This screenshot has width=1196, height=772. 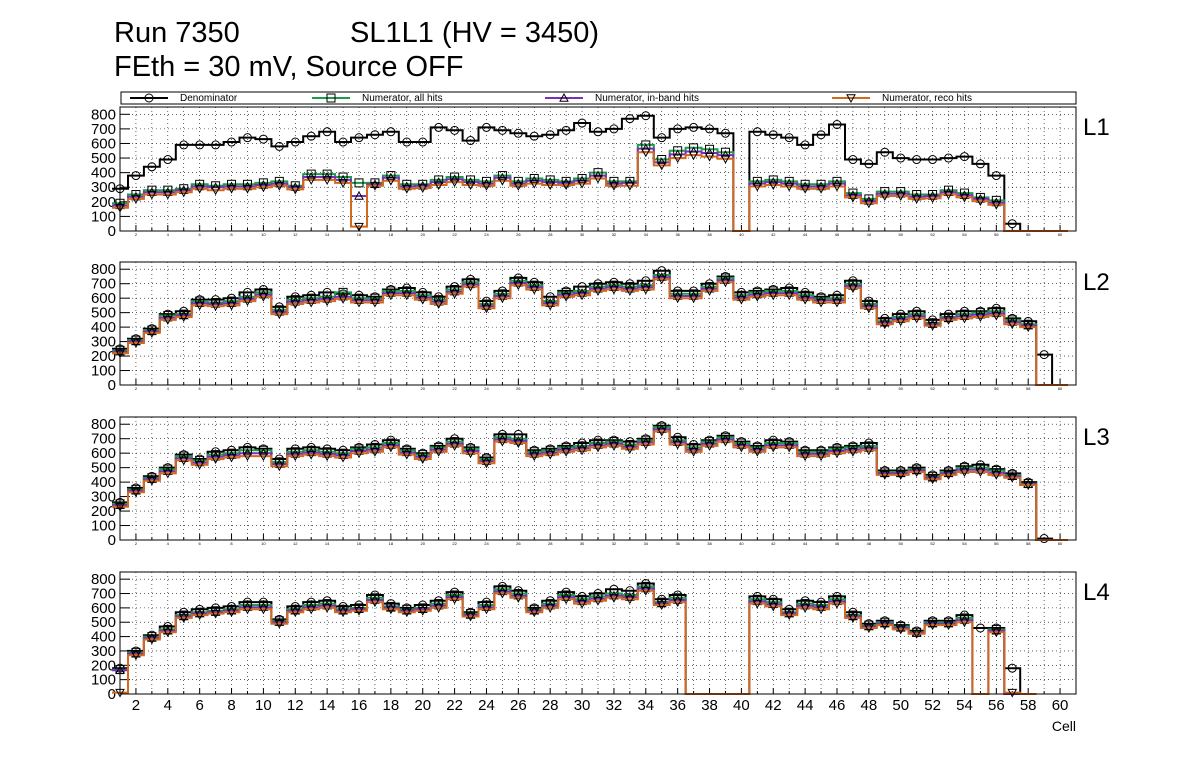 I want to click on x-tick-label: 2, so click(x=136, y=543).